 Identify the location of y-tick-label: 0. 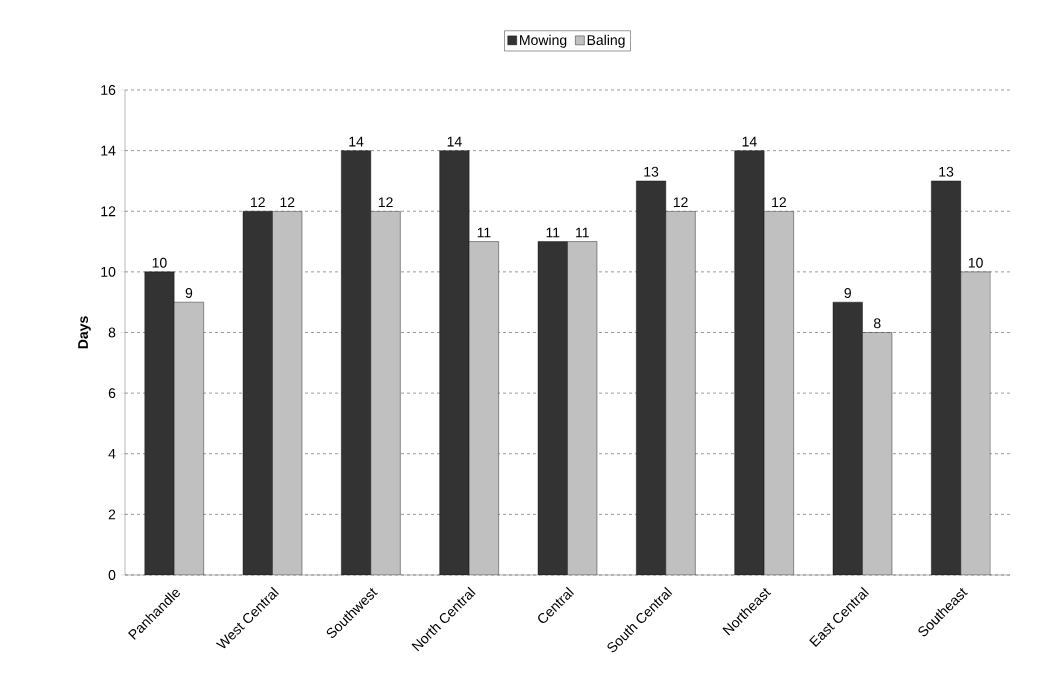
(112, 575).